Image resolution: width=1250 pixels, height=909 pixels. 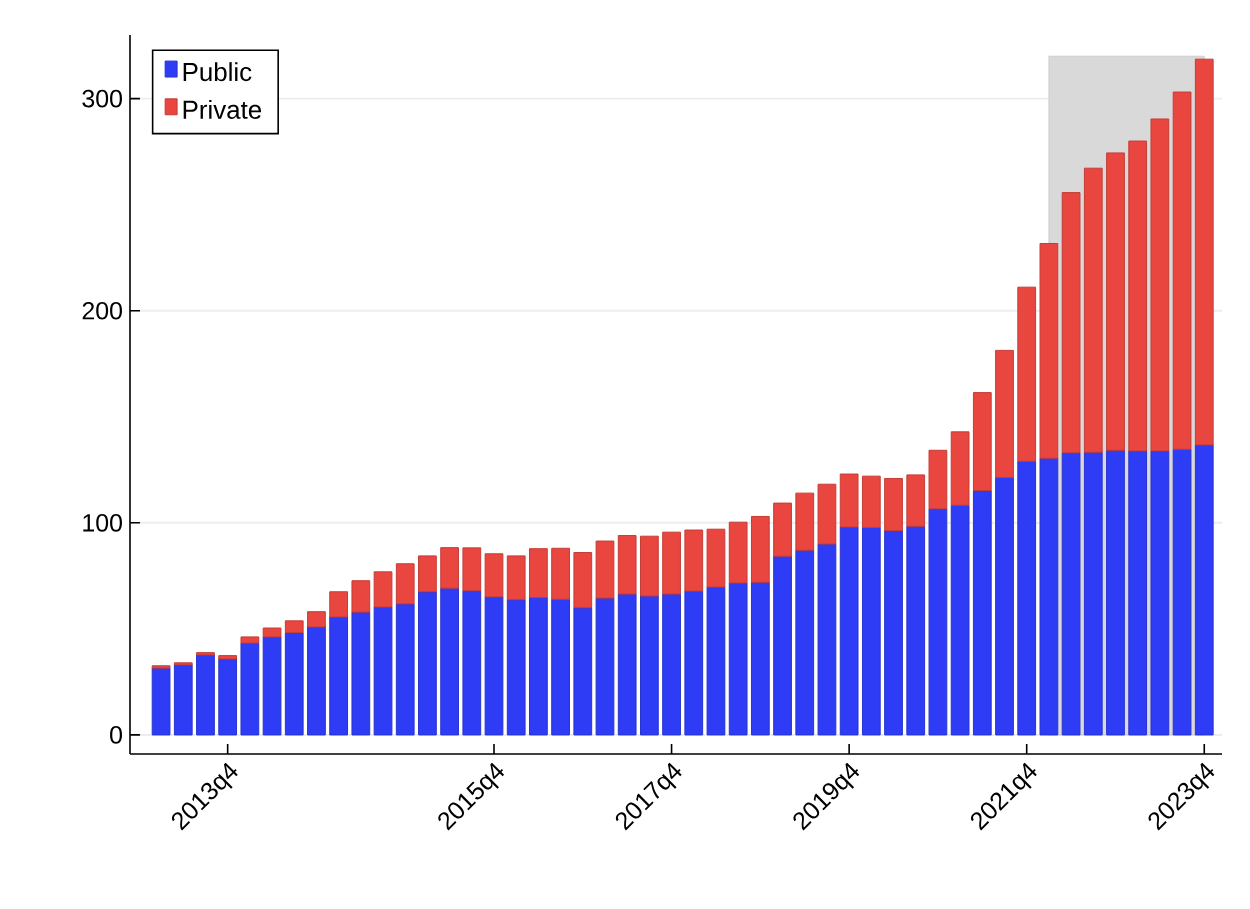 What do you see at coordinates (102, 523) in the screenshot?
I see `y-tick-label: 100` at bounding box center [102, 523].